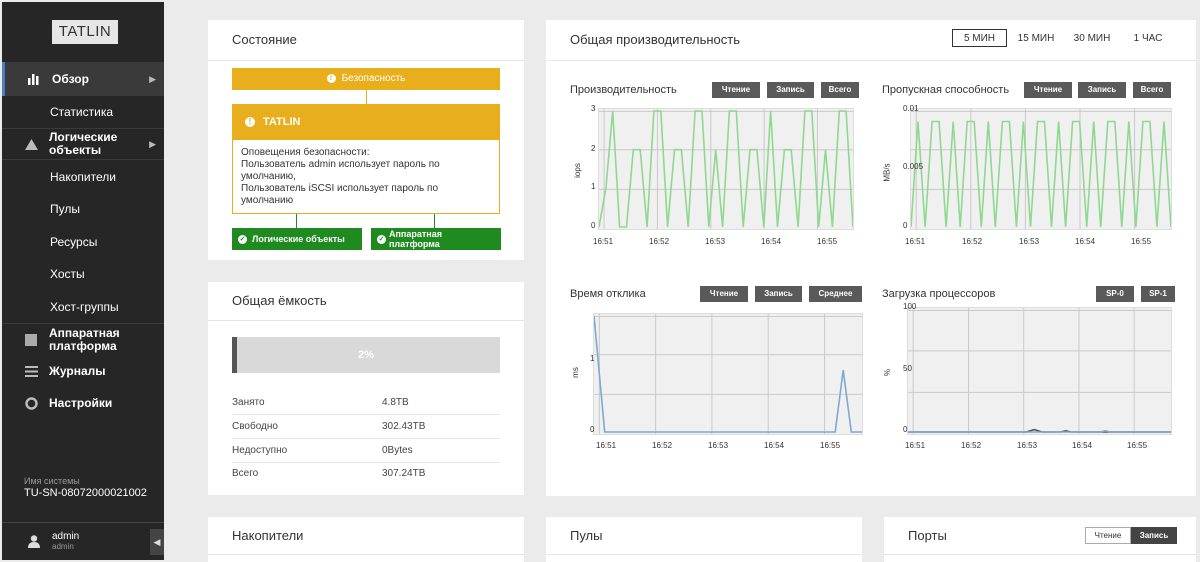  I want to click on nav-host-groups: Хост-группы, so click(84, 307).